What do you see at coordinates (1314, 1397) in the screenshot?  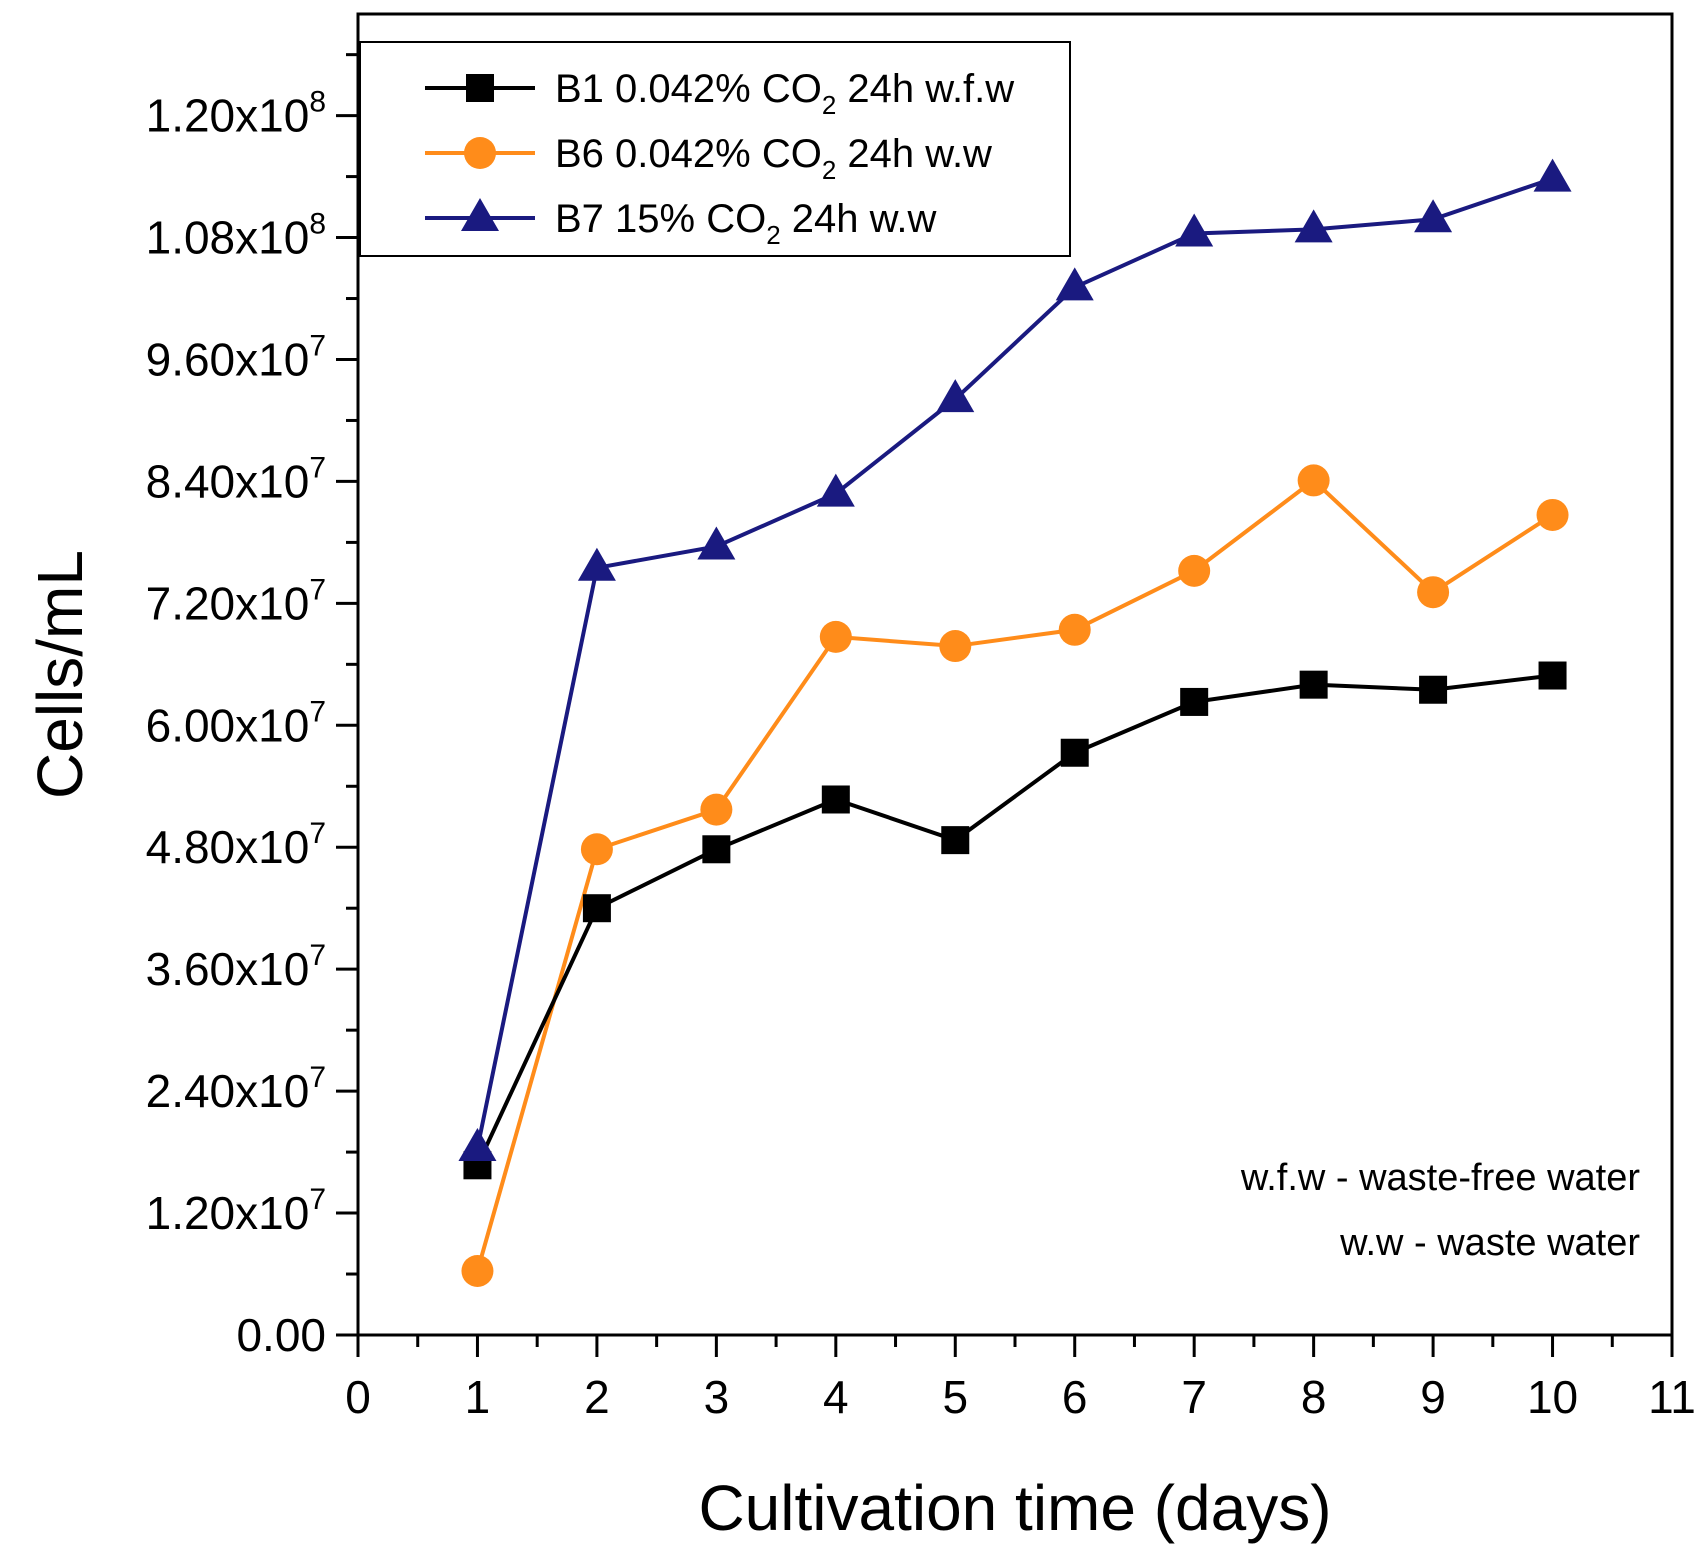 I see `x-tick-label: 8` at bounding box center [1314, 1397].